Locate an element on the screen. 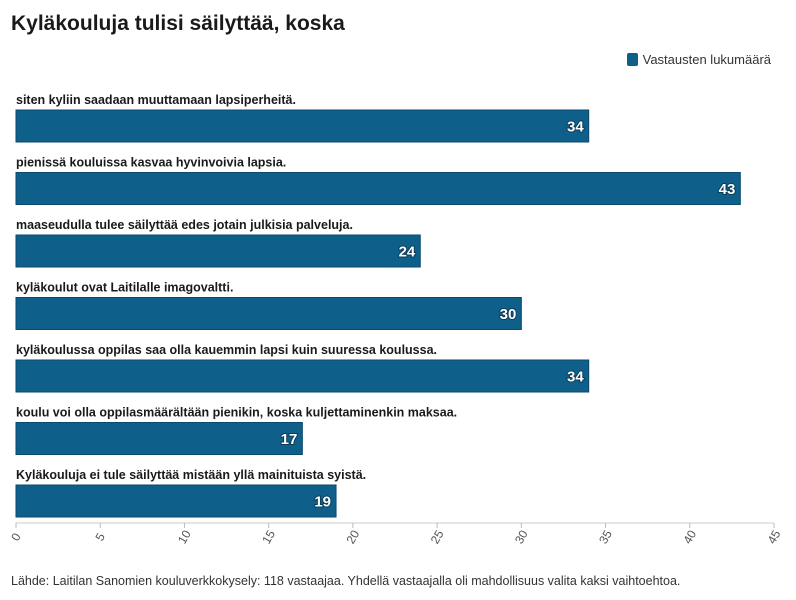 The height and width of the screenshot is (600, 796). category-label: kyläkoulut ovat Laitilalle imagovaltti. is located at coordinates (124, 288).